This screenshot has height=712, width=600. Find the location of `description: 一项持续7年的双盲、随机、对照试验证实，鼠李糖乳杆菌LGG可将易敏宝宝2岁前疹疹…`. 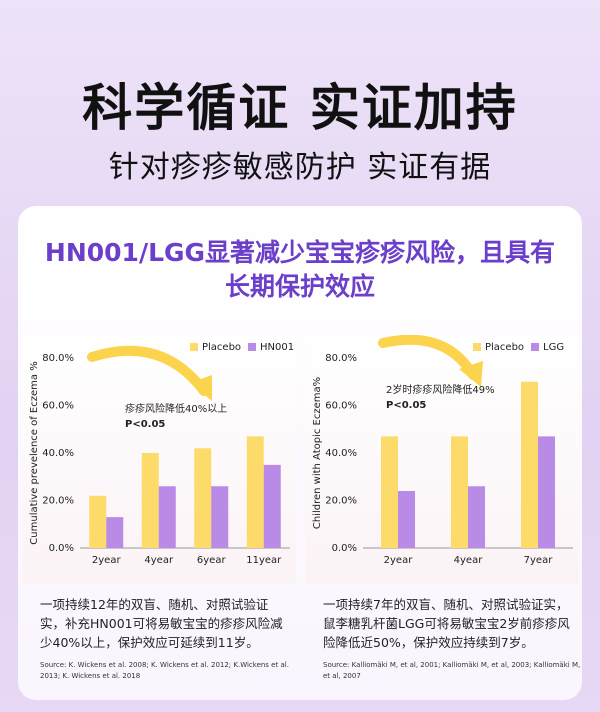

description: 一项持续7年的双盲、随机、对照试验证实，鼠李糖乳杆菌LGG可将易敏宝宝2岁前疹疹… is located at coordinates (446, 623).